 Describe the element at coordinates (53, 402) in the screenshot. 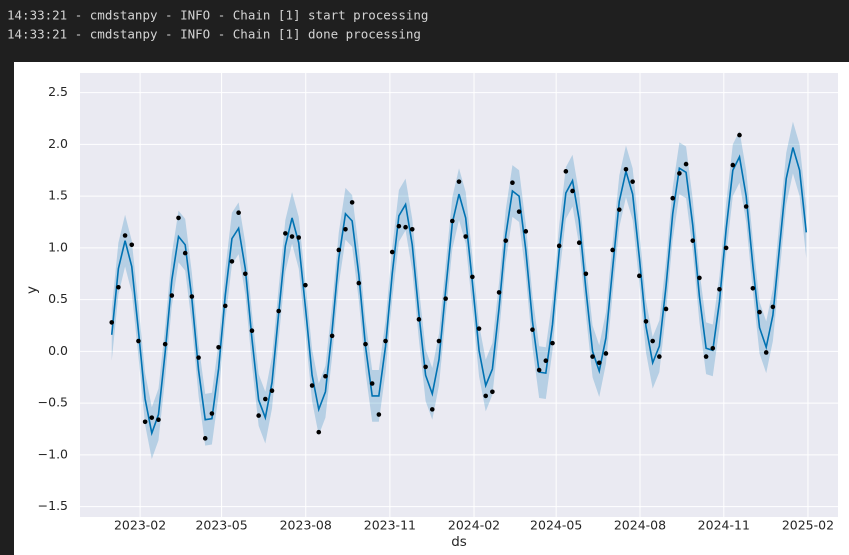

I see `y-tick-label: −0.5` at that location.